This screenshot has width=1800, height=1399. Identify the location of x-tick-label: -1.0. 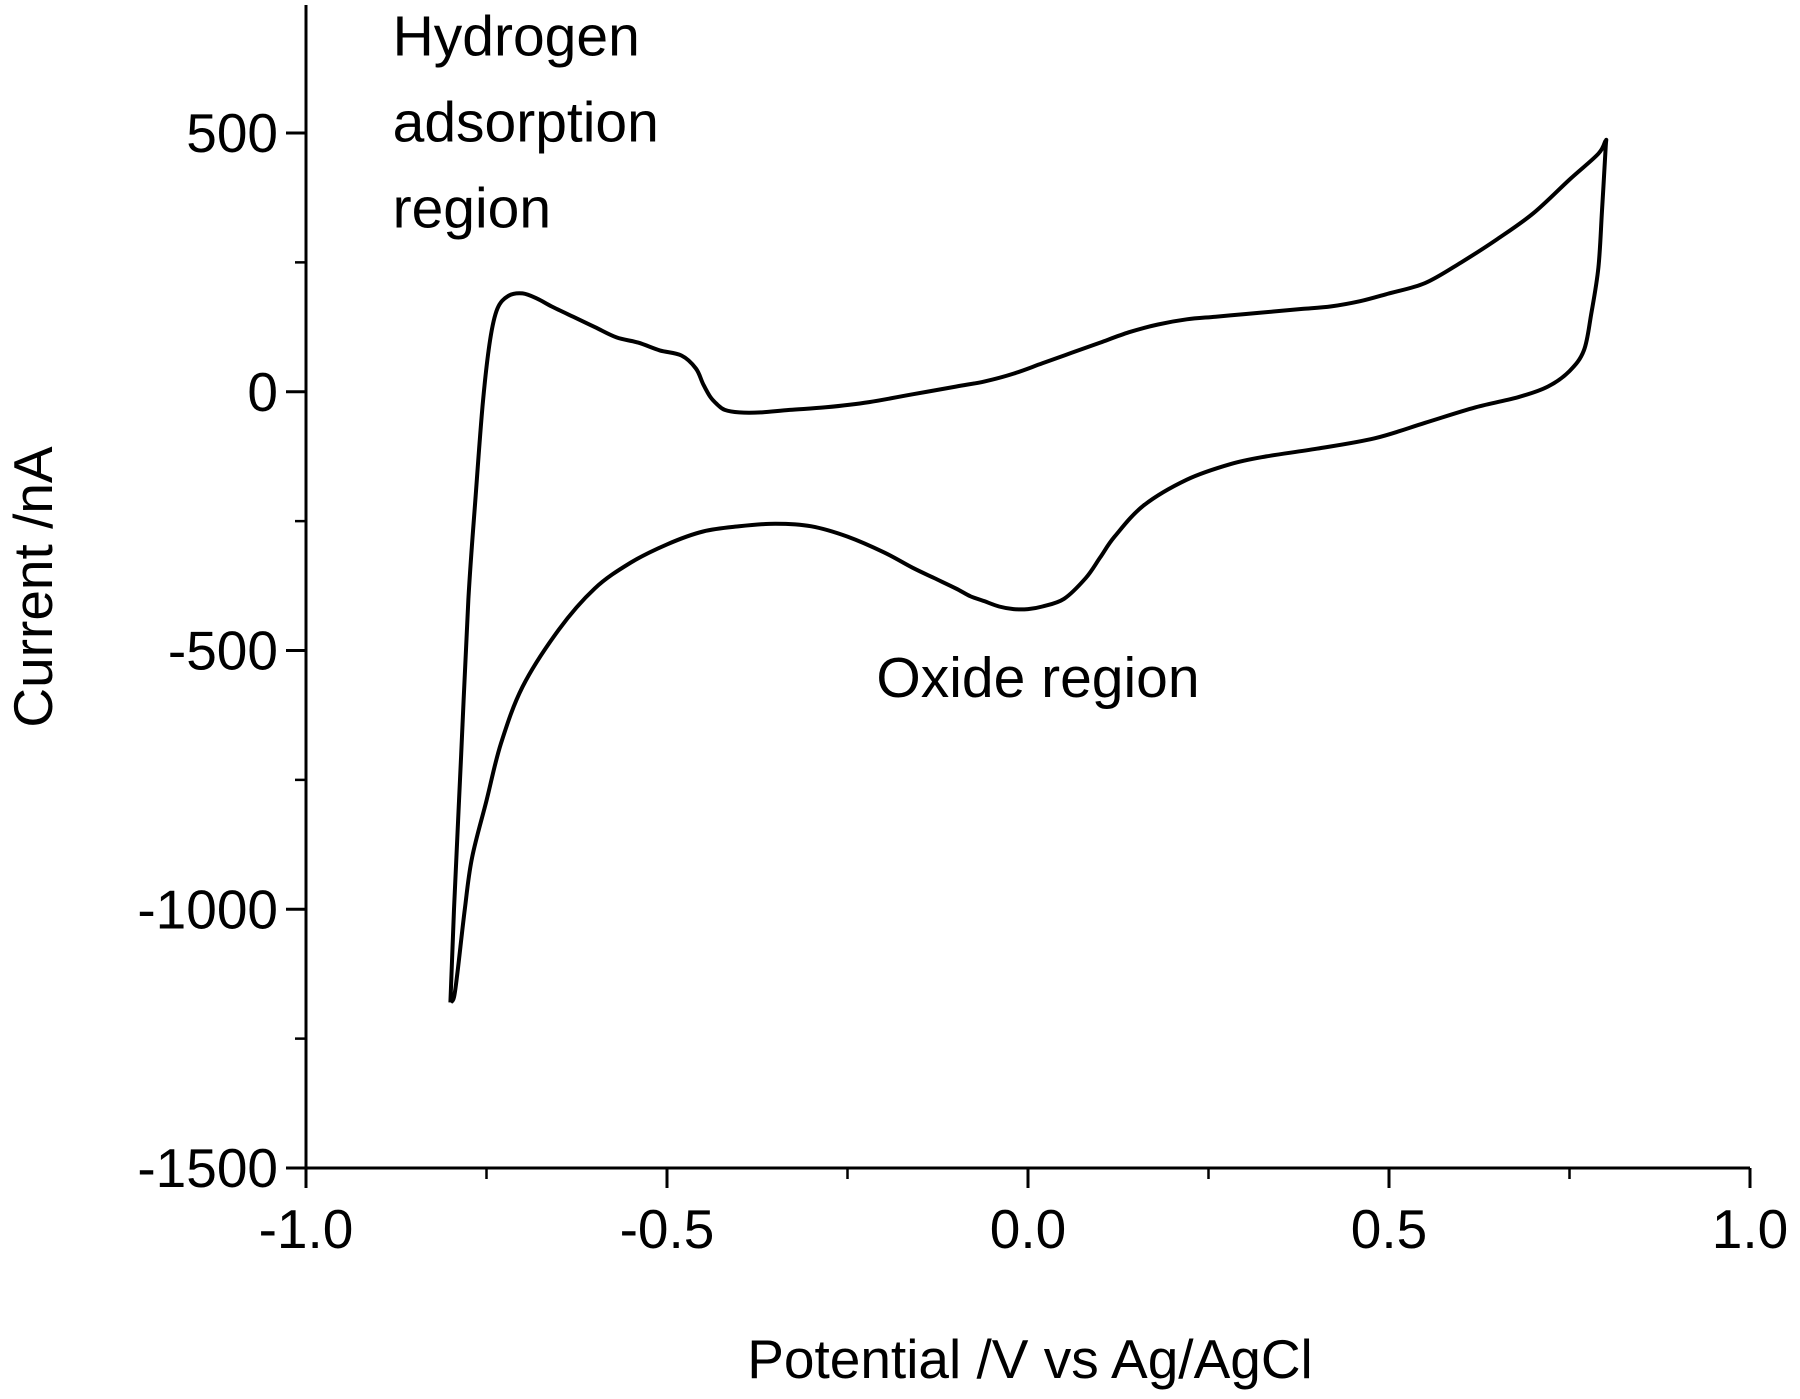
(306, 1229).